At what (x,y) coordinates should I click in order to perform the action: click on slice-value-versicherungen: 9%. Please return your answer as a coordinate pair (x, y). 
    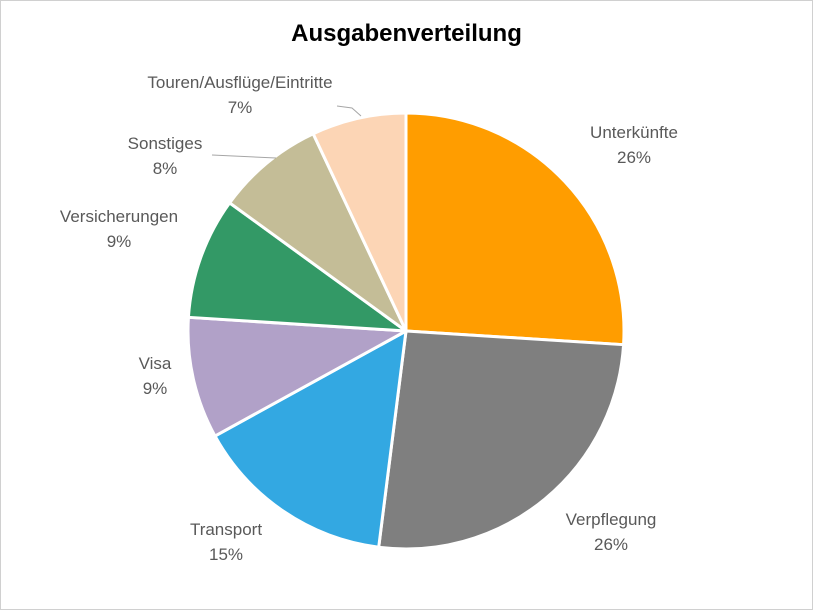
    Looking at the image, I should click on (119, 241).